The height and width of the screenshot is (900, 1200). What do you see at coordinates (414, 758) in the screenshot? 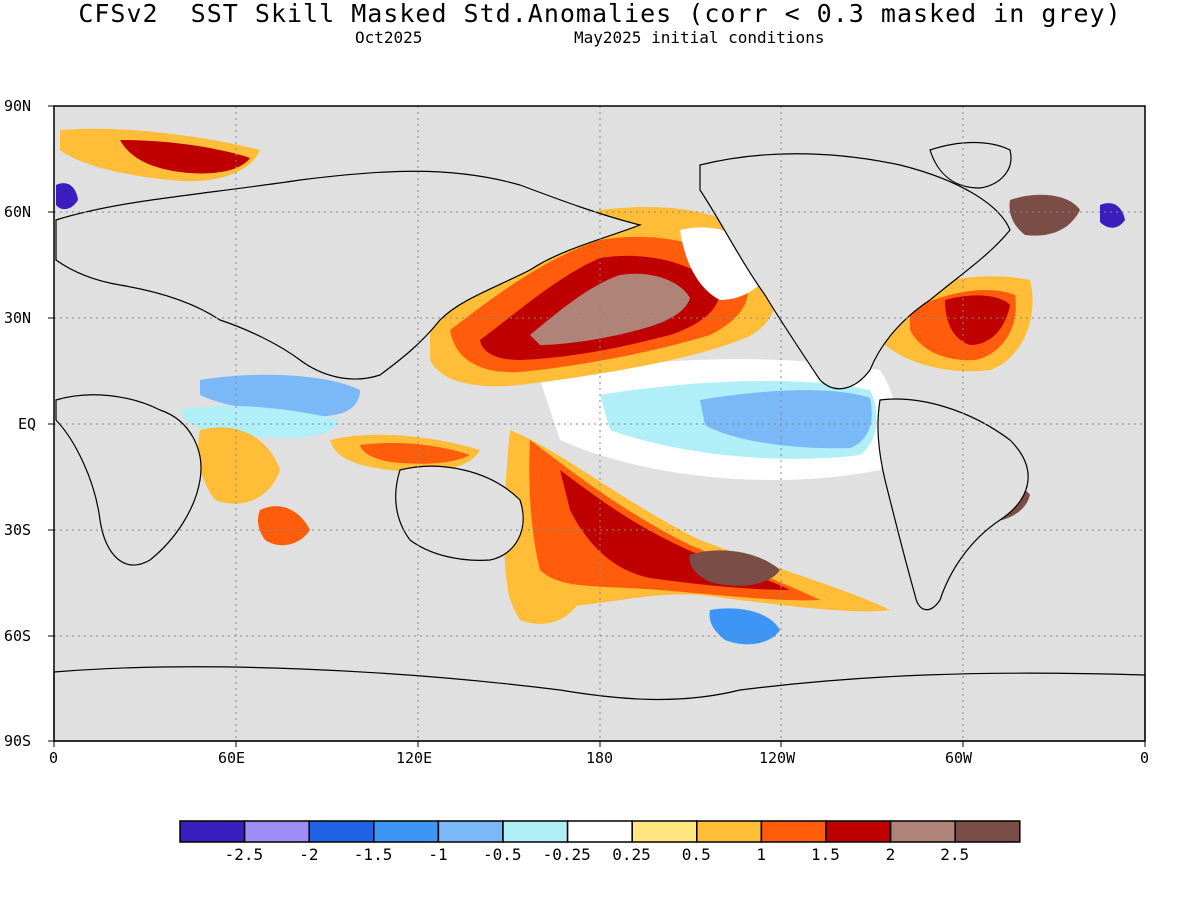
I see `lon-label-120e: 120E` at bounding box center [414, 758].